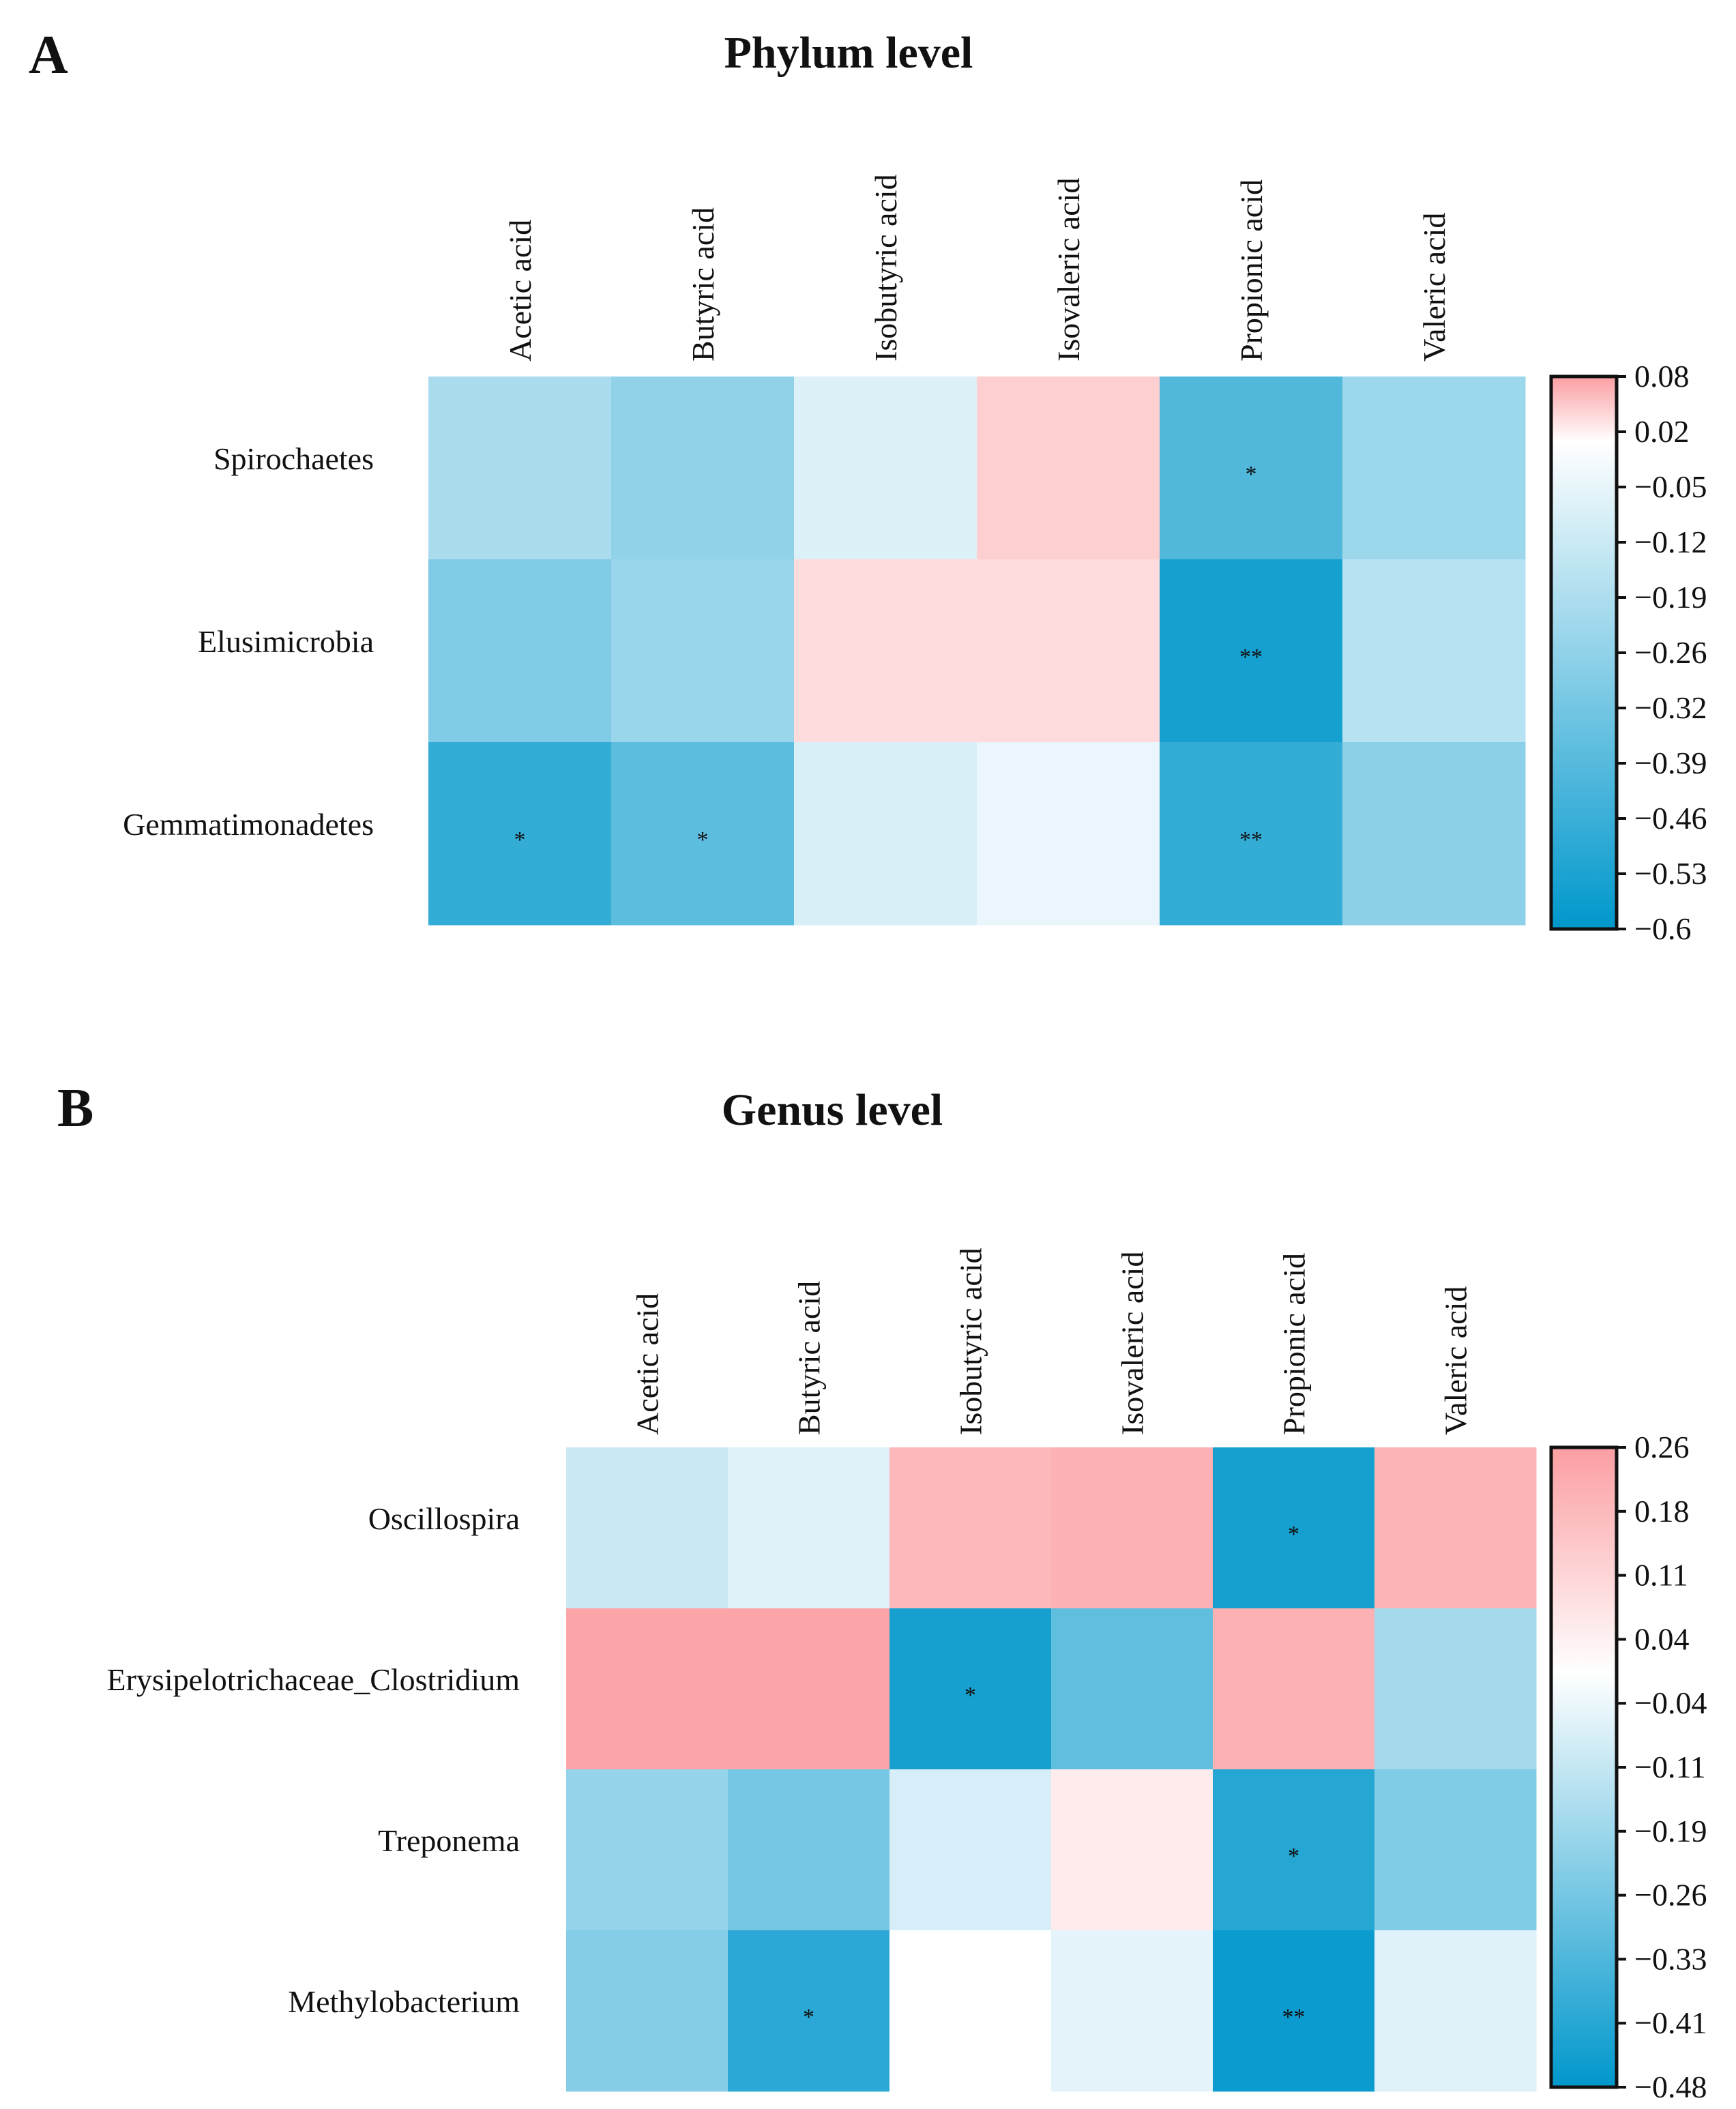 The image size is (1736, 2109). What do you see at coordinates (1456, 1528) in the screenshot?
I see `heatmap-cell-oscillospira-valeric-acid` at bounding box center [1456, 1528].